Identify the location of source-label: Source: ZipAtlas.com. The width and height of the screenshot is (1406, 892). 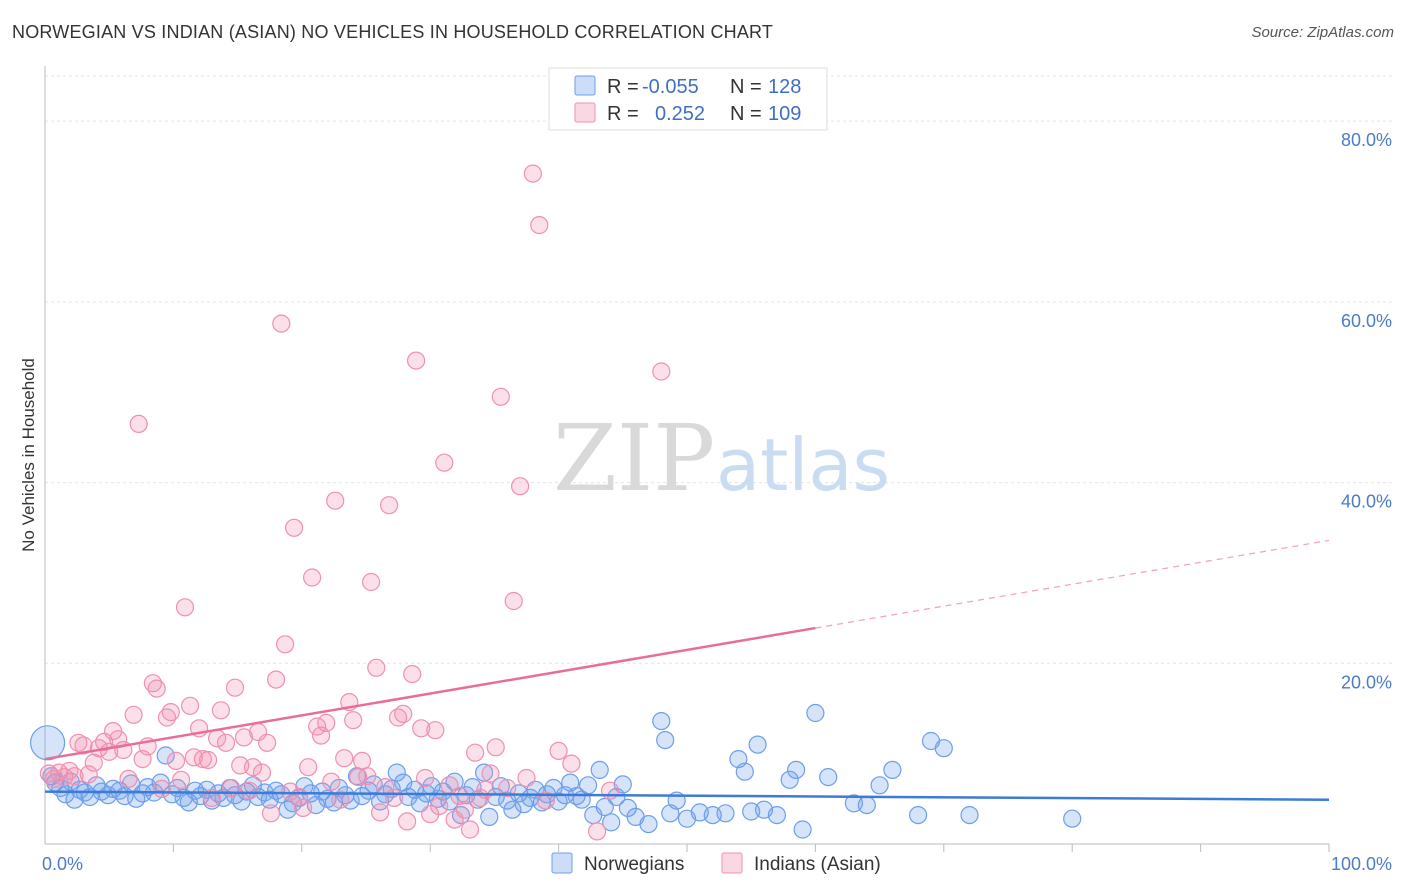
(1322, 32).